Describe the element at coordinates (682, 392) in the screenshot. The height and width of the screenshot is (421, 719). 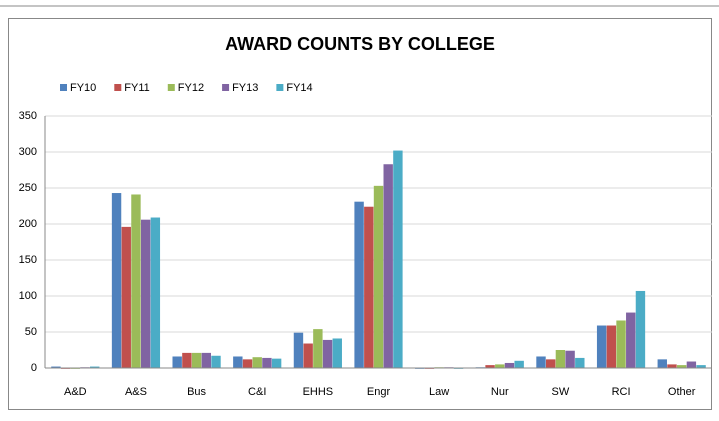
I see `x-tick-label: Other` at that location.